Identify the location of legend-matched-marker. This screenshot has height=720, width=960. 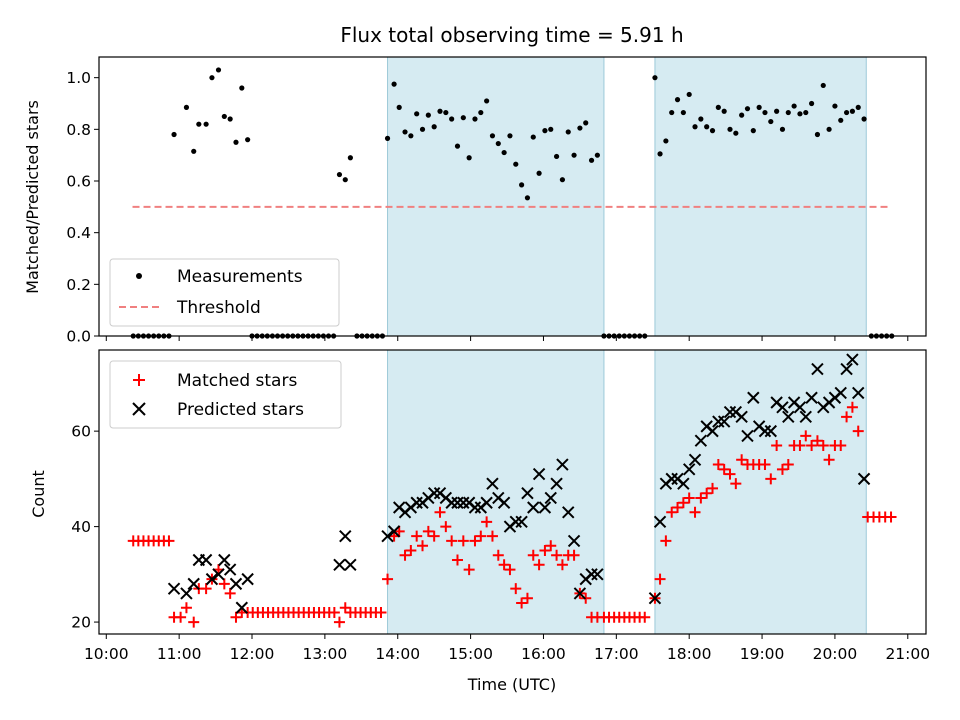
(139, 380).